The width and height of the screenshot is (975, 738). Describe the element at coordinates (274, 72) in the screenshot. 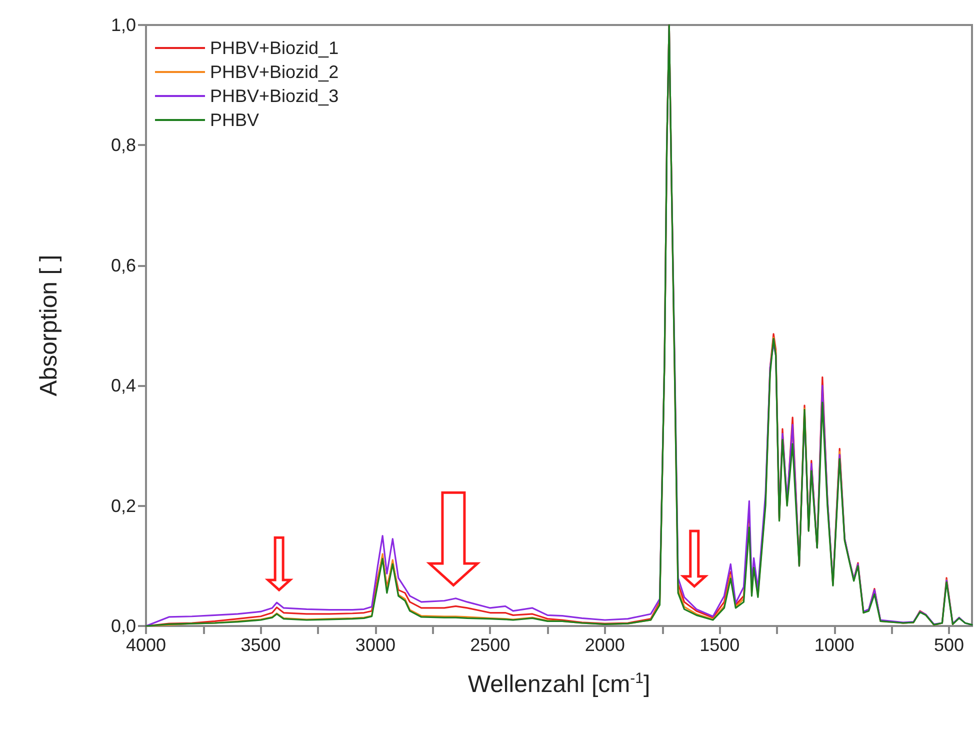

I see `legend-label: PHBV+Biozid_2` at that location.